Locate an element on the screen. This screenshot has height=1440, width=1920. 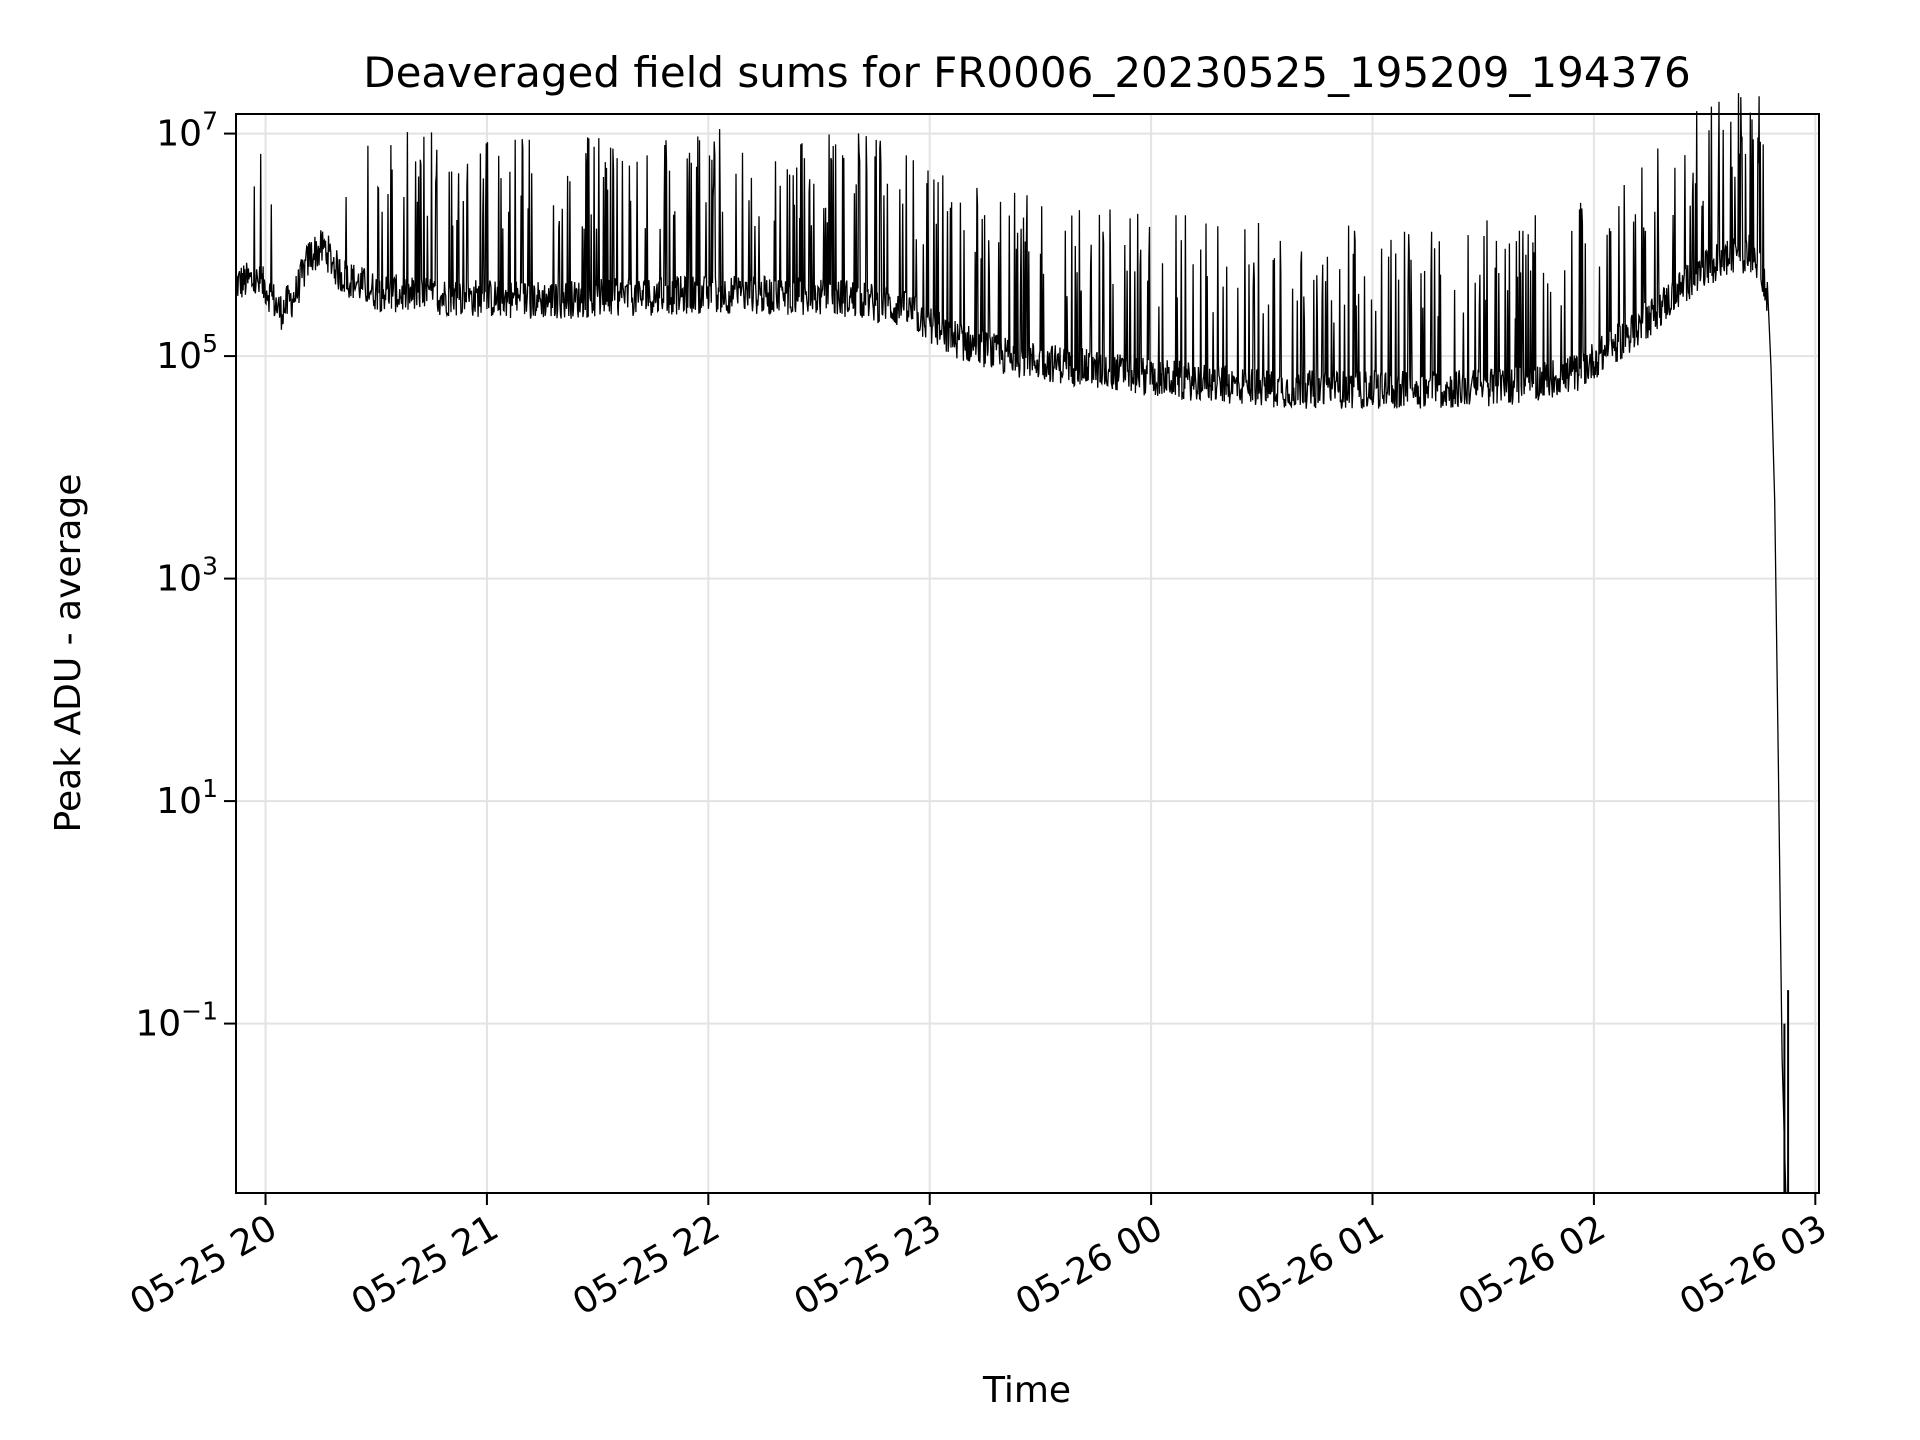
x-axis-label: Time is located at coordinates (1026, 1390).